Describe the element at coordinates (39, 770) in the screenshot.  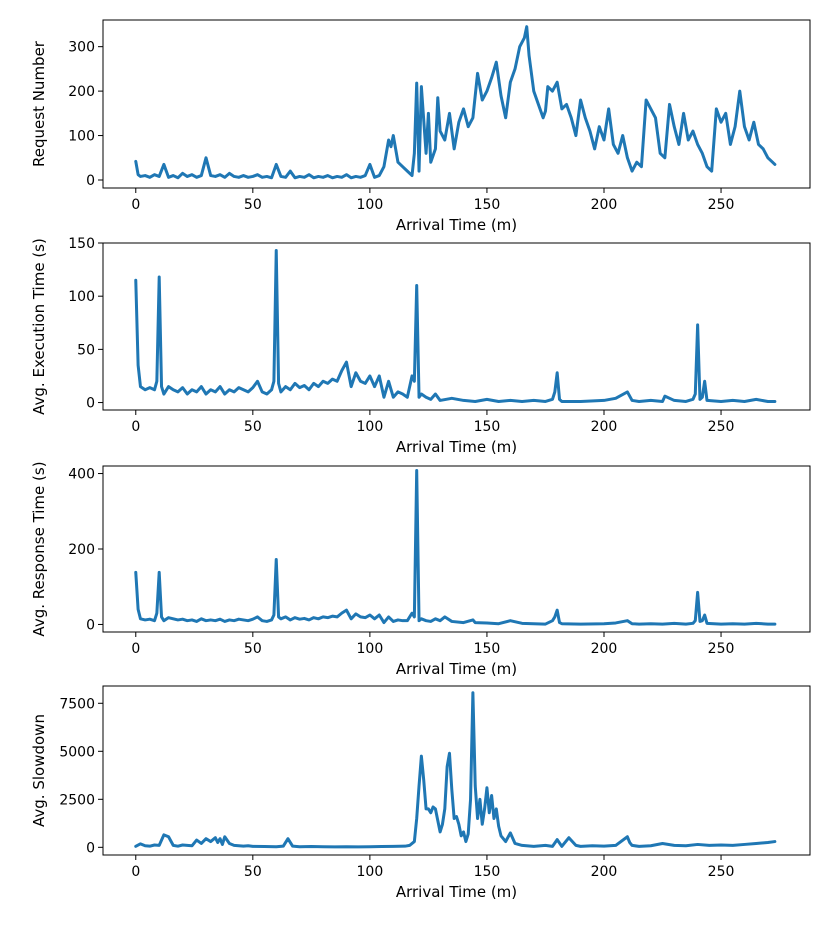
I see `y-axis-label: Avg. Slowdown` at that location.